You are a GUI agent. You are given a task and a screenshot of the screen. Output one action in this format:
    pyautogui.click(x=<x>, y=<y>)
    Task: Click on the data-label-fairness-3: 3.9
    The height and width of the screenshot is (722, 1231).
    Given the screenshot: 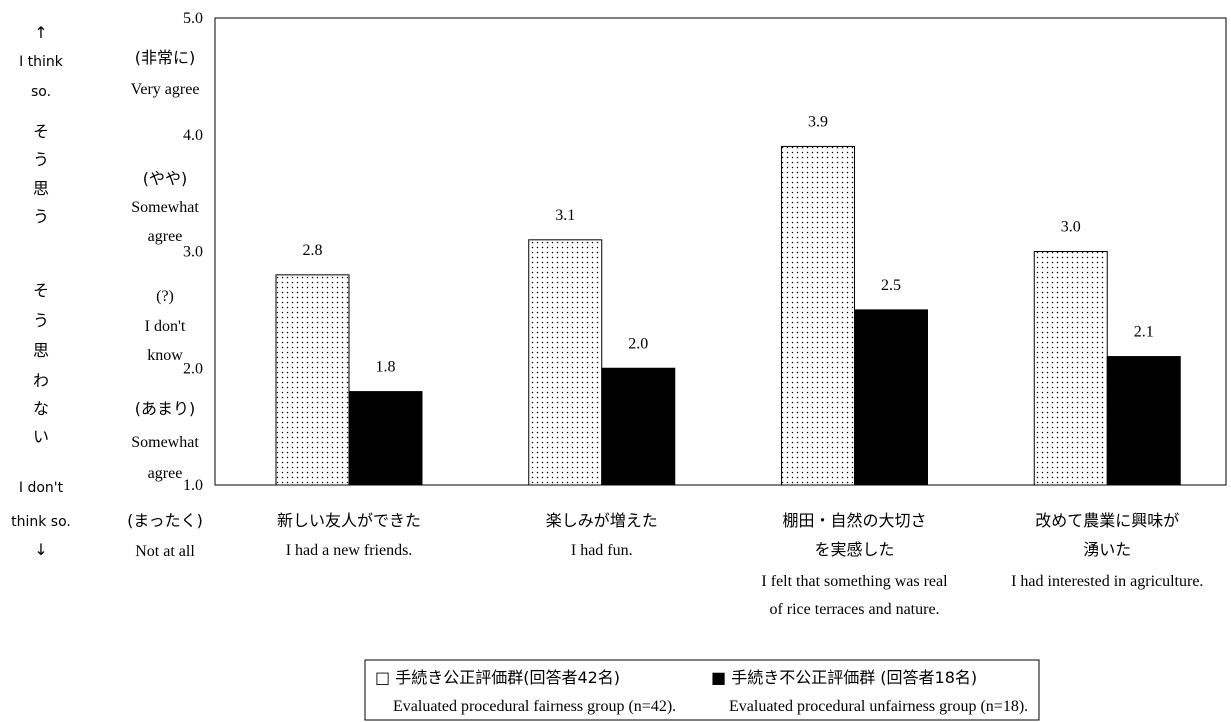 What is the action you would take?
    pyautogui.click(x=818, y=121)
    